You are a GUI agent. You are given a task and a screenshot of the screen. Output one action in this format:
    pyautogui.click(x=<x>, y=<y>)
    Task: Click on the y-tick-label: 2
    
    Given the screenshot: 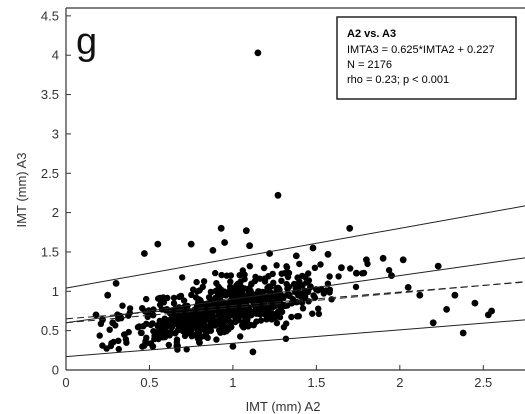 What is the action you would take?
    pyautogui.click(x=55, y=212)
    